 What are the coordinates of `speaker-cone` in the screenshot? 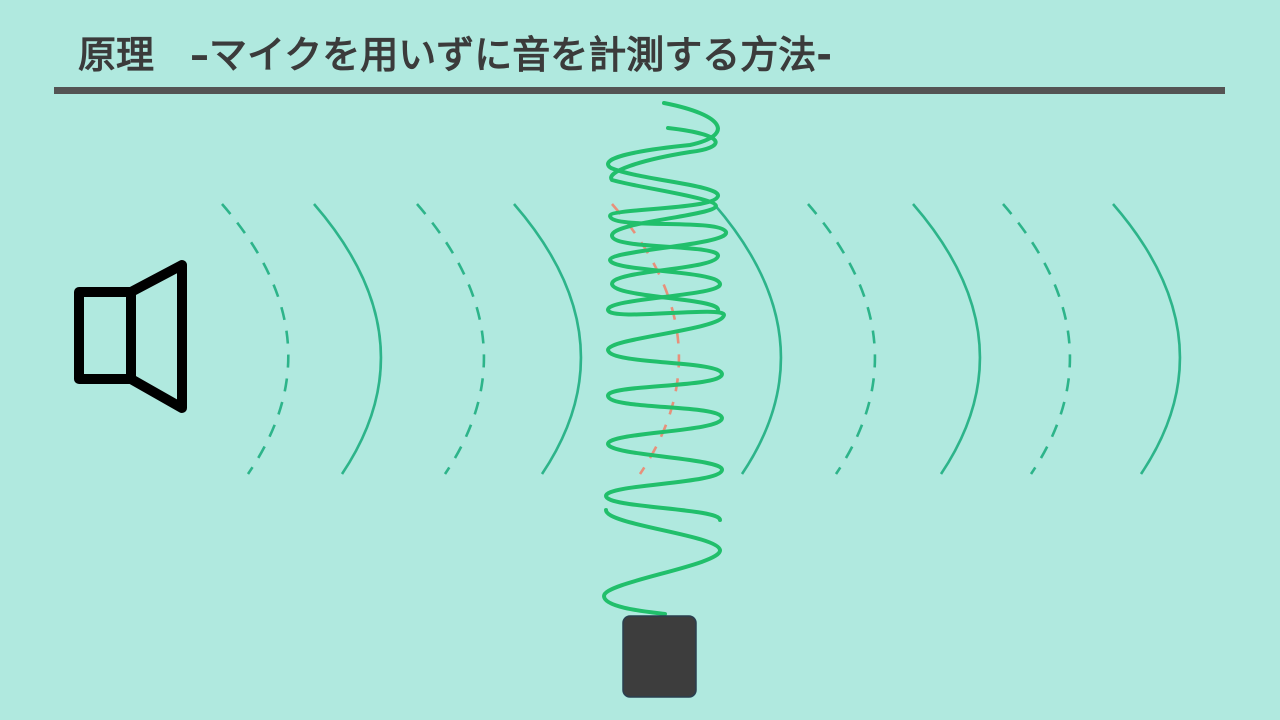 It's located at (156, 336).